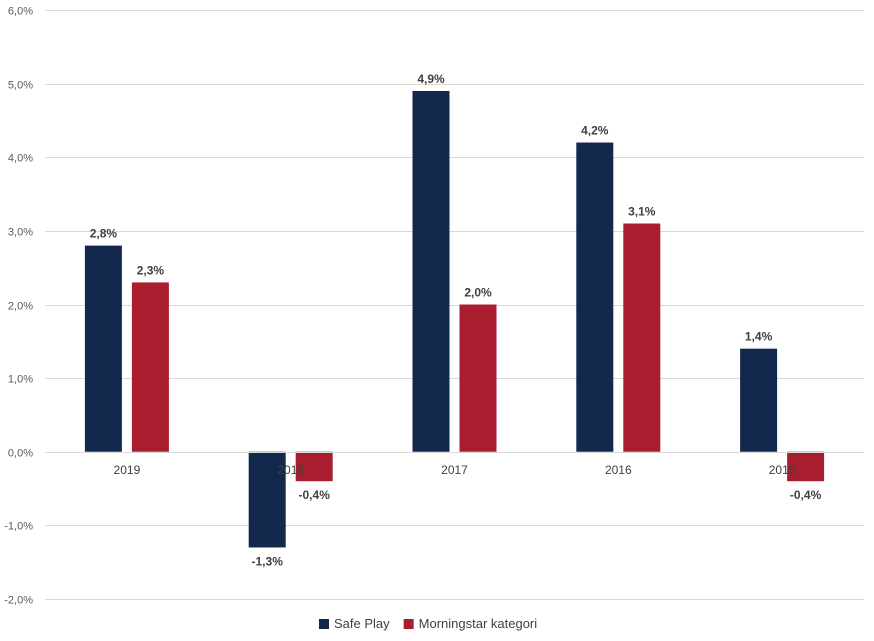 The height and width of the screenshot is (641, 874). I want to click on x-category-label: 2016, so click(618, 470).